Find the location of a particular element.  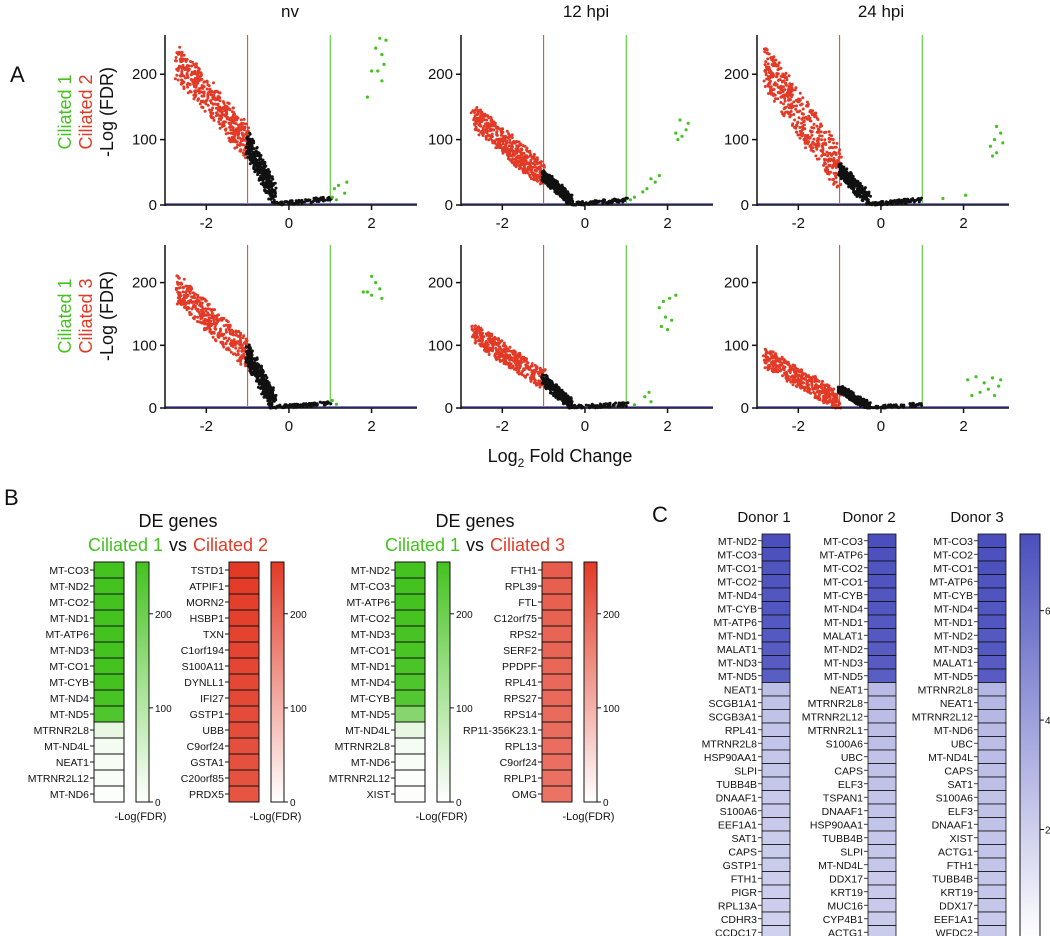

row-label-2: Ciliated 1 Ciliated 3 -Log (FDR) is located at coordinates (86, 316).